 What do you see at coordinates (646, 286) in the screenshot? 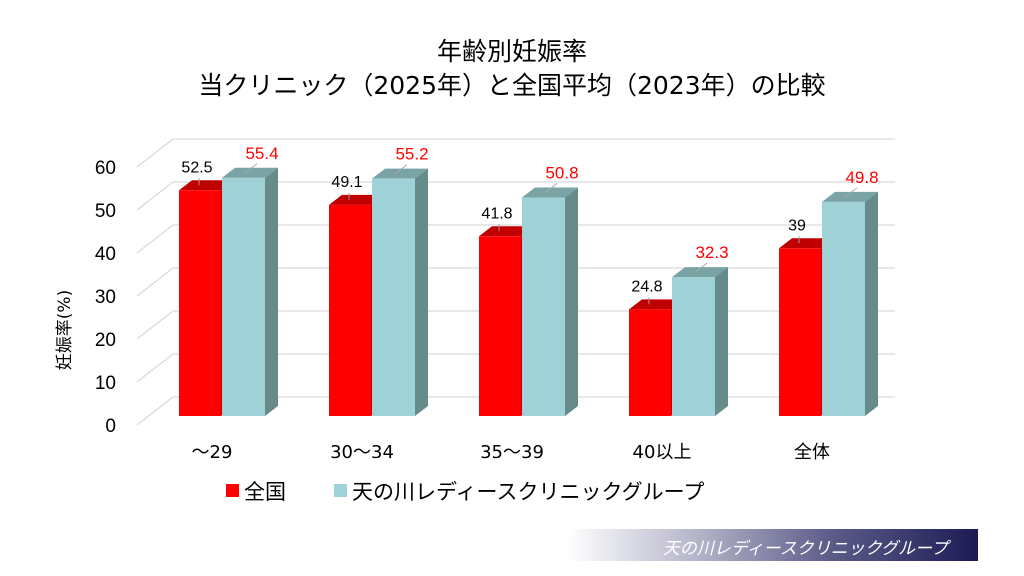
I see `data-label-national: 24.8` at bounding box center [646, 286].